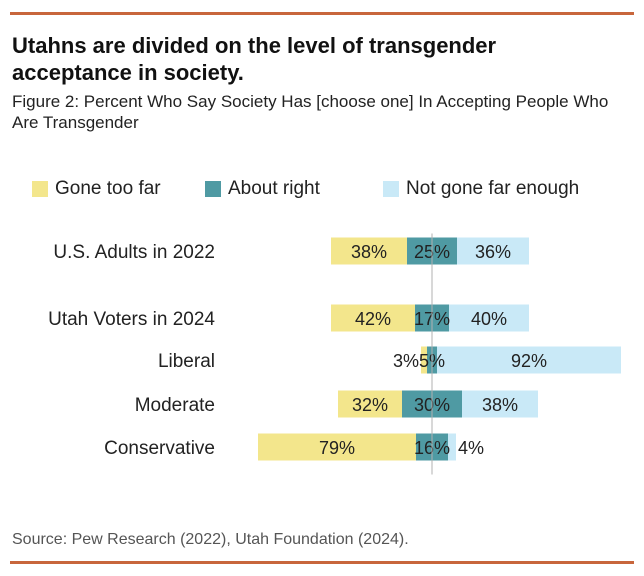 This screenshot has width=644, height=576. What do you see at coordinates (186, 361) in the screenshot?
I see `category-label-liberal: Liberal` at bounding box center [186, 361].